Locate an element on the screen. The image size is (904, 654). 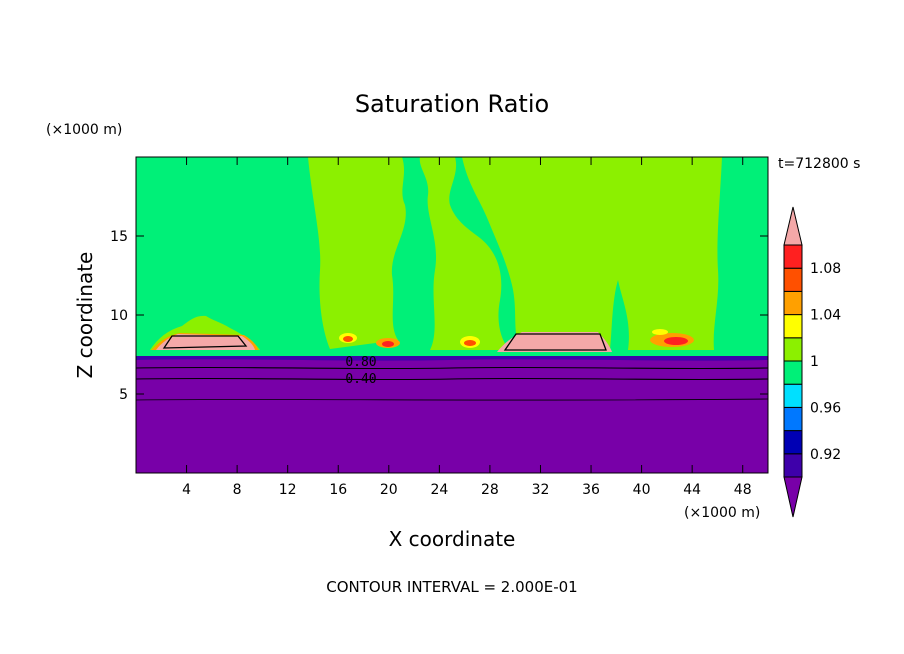
colorbar-arrow-bottom is located at coordinates (793, 497).